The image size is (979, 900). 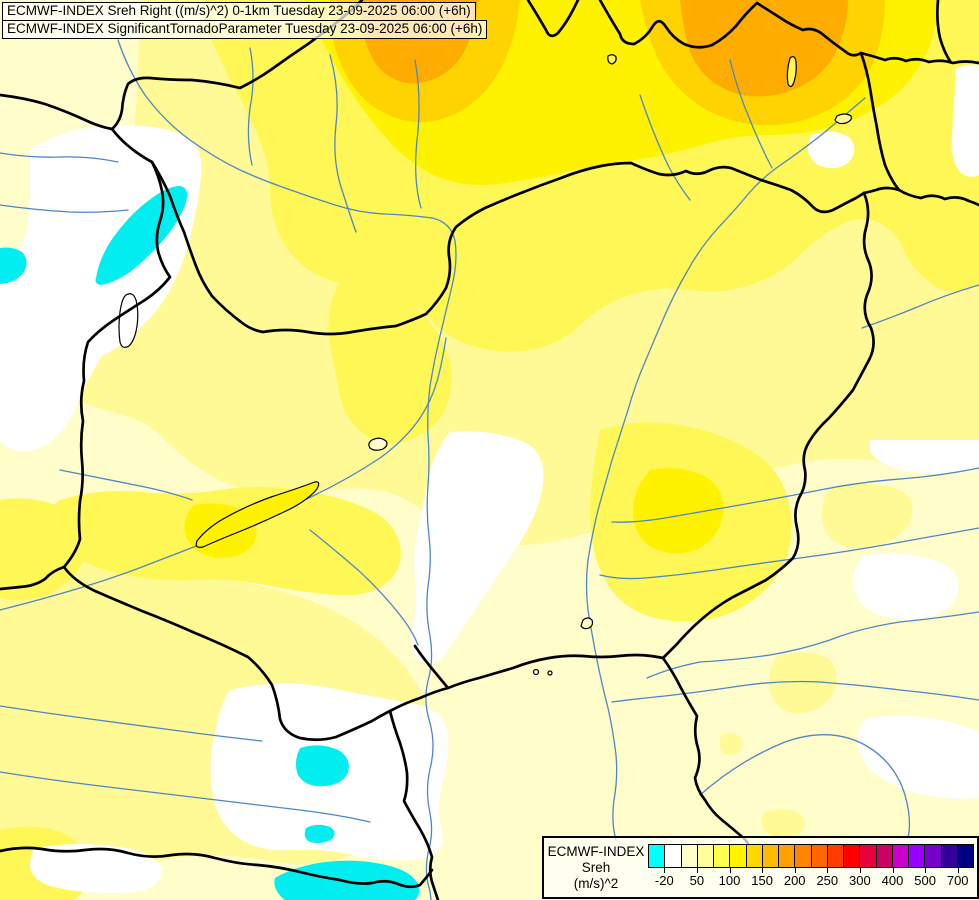 What do you see at coordinates (664, 880) in the screenshot?
I see `legend-tick-label--20: -20` at bounding box center [664, 880].